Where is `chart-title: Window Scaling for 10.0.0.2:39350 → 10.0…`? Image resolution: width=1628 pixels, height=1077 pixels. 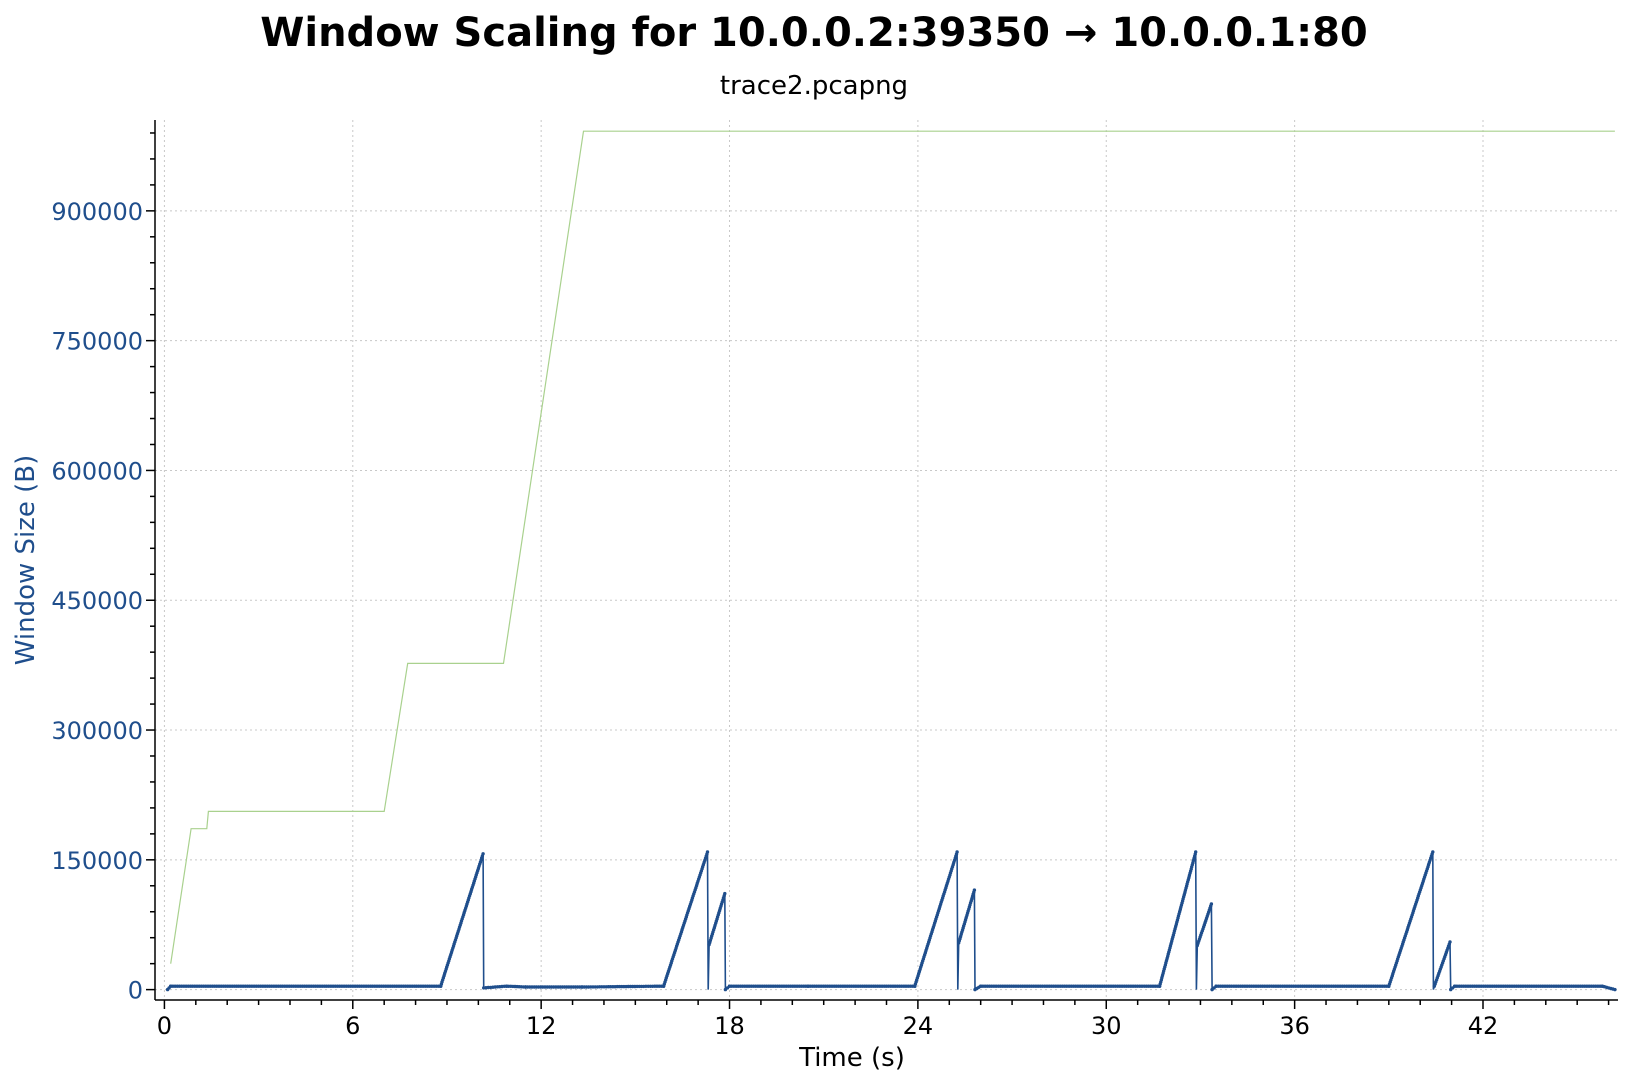 chart-title: Window Scaling for 10.0.0.2:39350 → 10.0… is located at coordinates (813, 33).